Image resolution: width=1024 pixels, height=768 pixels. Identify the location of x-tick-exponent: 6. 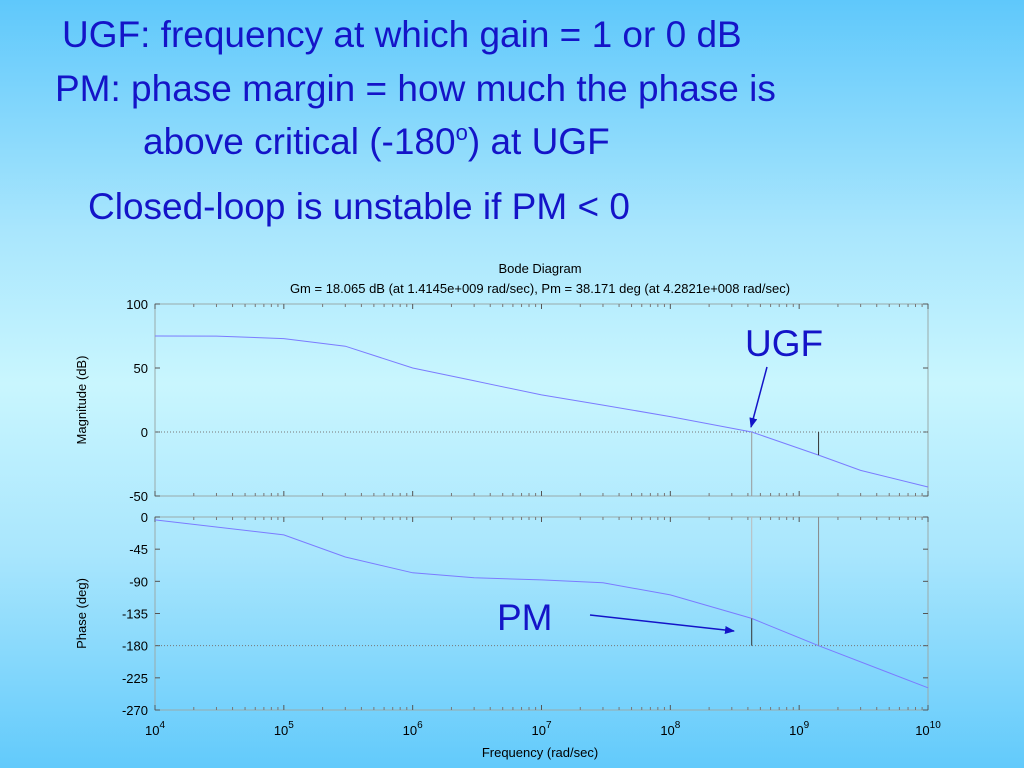
(420, 725).